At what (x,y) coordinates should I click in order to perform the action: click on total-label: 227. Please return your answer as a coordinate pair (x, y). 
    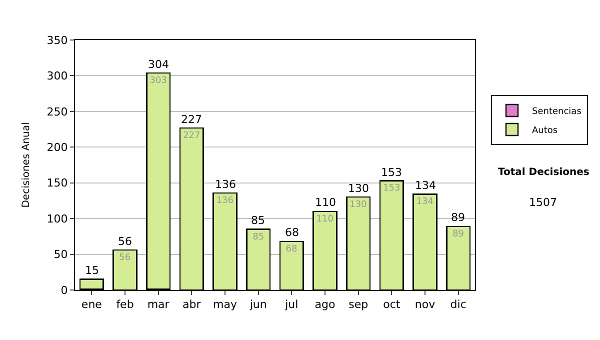
    Looking at the image, I should click on (191, 119).